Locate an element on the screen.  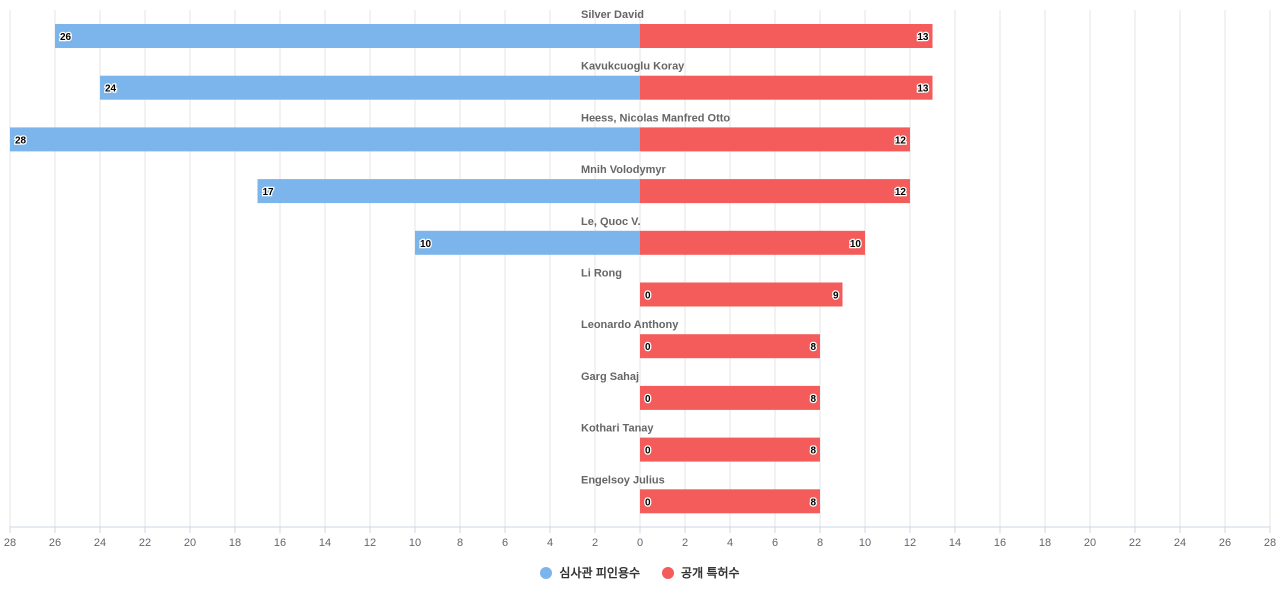
legend-label-citations: 심사관 피인용수 is located at coordinates (600, 573).